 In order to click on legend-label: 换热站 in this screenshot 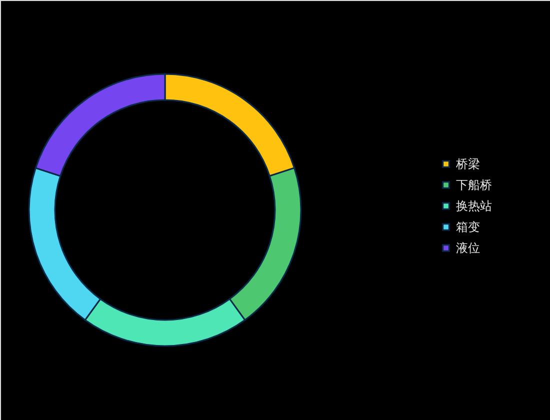, I will do `click(474, 206)`.